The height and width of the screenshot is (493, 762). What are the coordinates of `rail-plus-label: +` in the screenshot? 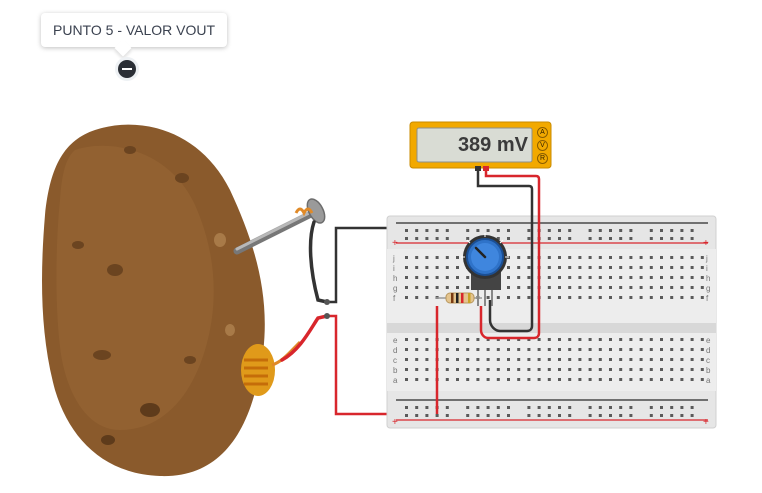 It's located at (395, 243).